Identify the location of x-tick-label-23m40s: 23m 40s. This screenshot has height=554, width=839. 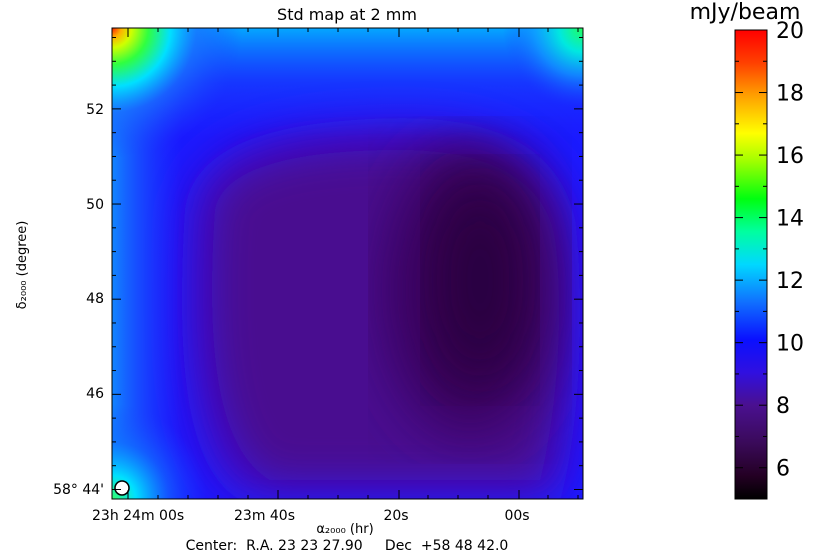
(264, 516).